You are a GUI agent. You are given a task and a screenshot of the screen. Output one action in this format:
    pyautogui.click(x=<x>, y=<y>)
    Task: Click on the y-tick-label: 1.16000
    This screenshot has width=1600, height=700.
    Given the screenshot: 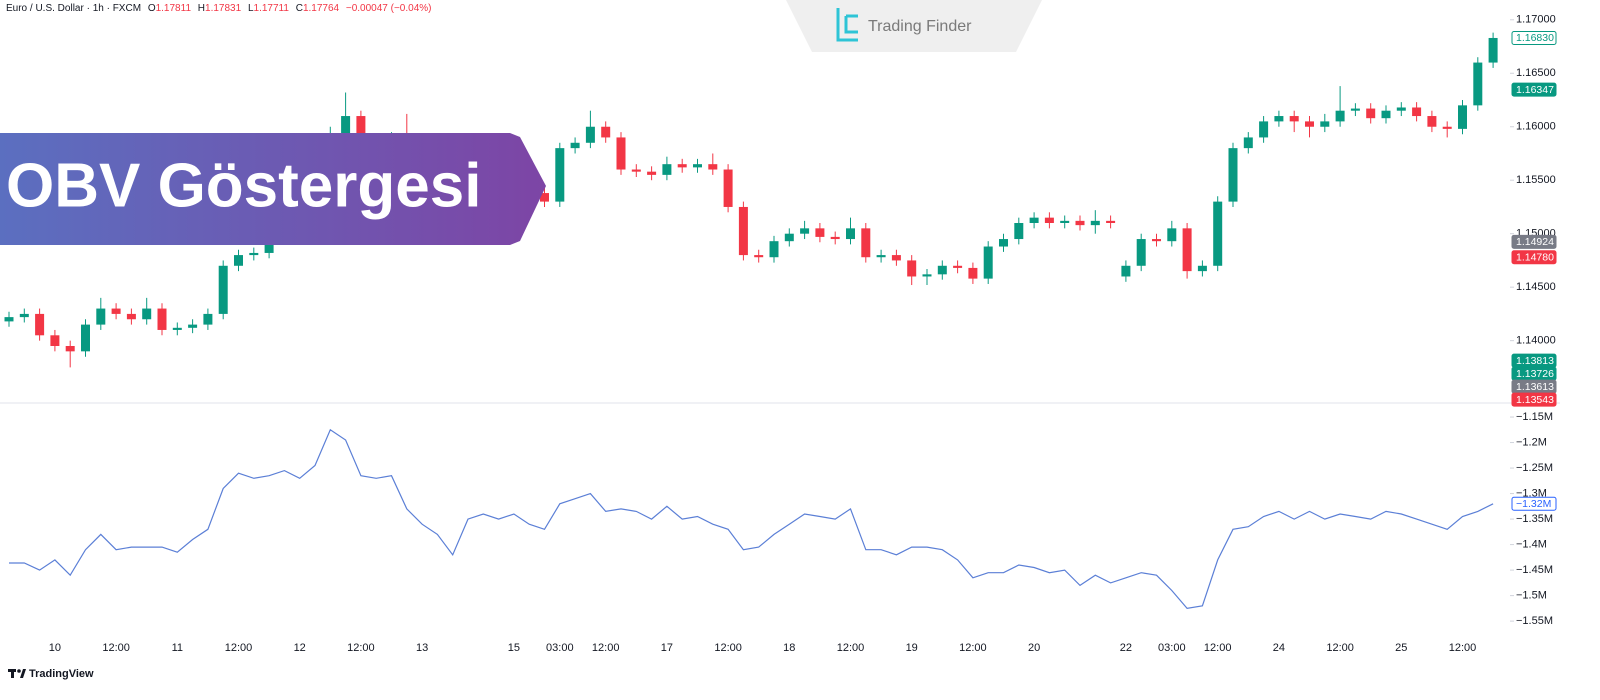 What is the action you would take?
    pyautogui.click(x=1536, y=127)
    